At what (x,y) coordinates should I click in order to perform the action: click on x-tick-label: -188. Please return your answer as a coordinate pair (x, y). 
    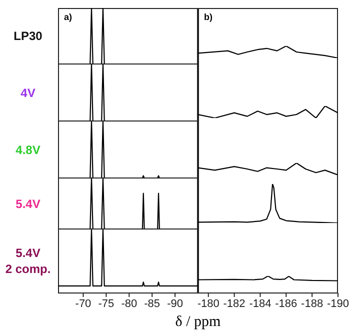
    Looking at the image, I should click on (312, 304).